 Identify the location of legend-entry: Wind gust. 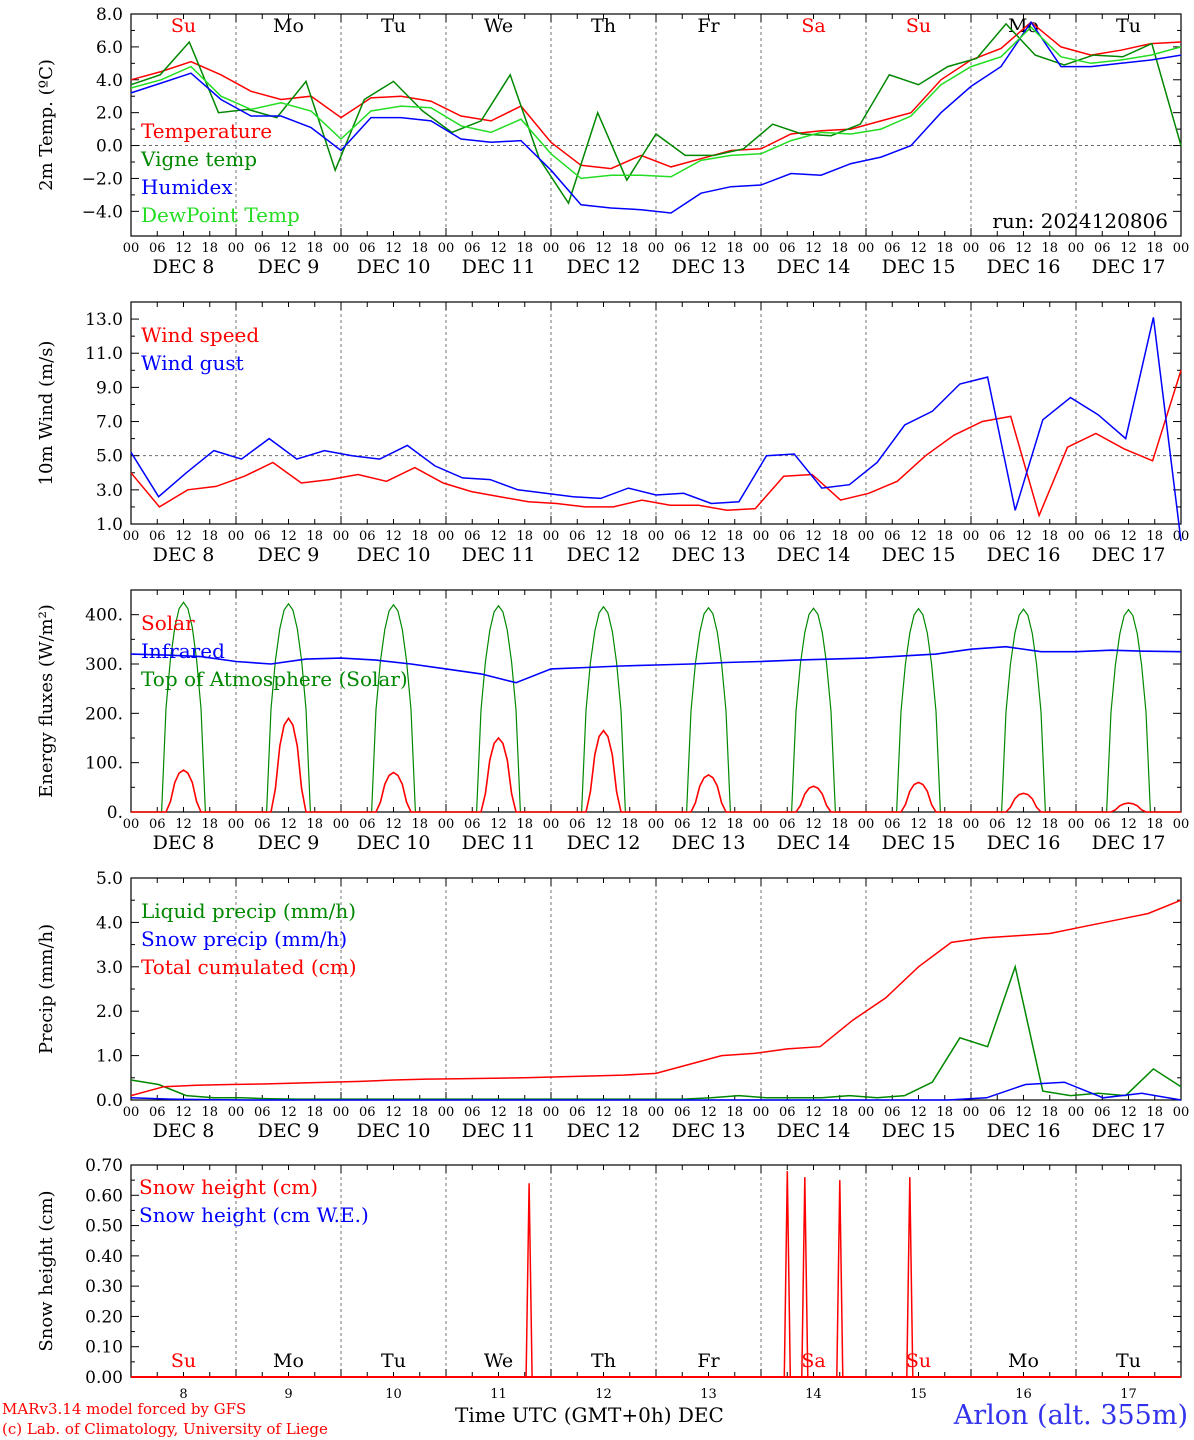
(192, 363).